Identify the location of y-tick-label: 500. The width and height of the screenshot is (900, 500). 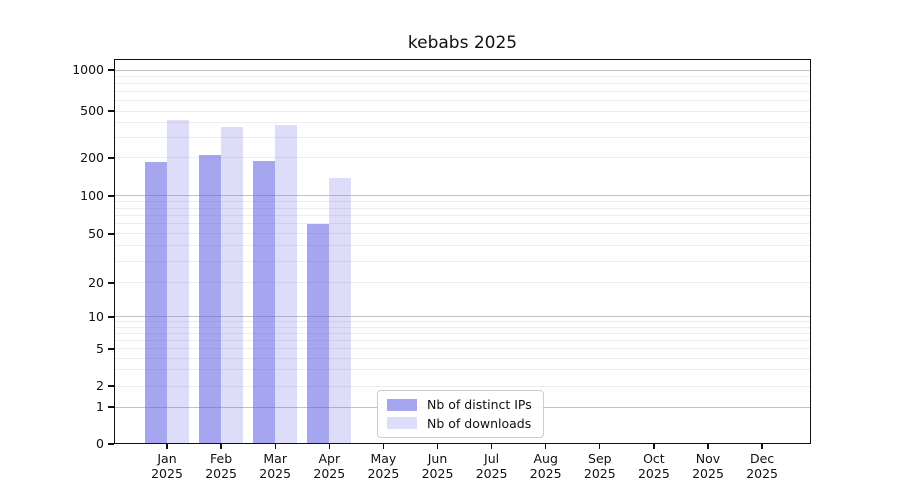
(92, 110).